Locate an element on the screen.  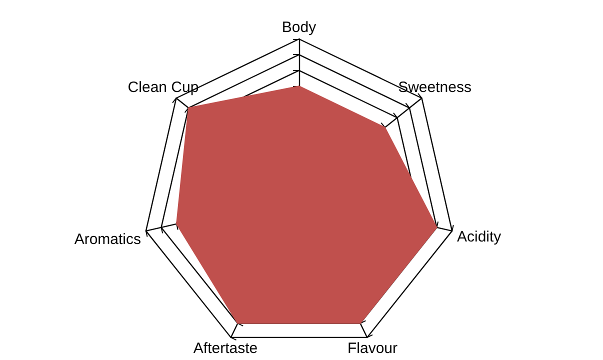
spoke-label: Aromatics is located at coordinates (108, 239).